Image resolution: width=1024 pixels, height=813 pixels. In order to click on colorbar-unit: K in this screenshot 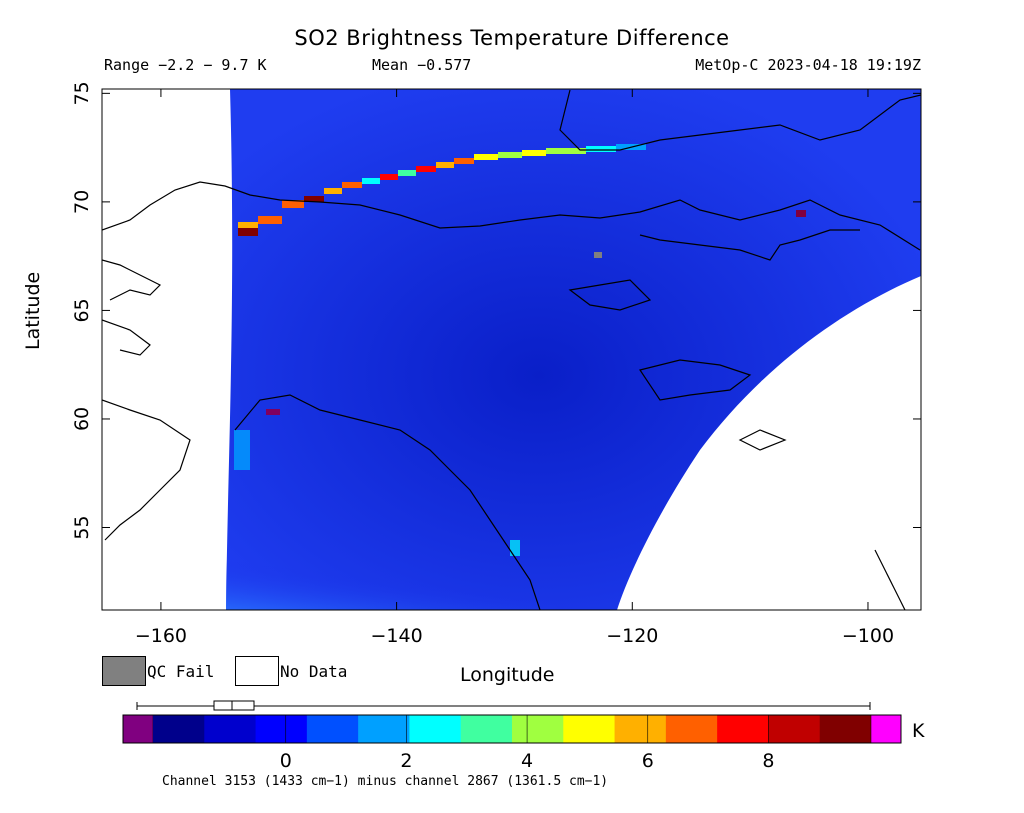, I will do `click(918, 731)`.